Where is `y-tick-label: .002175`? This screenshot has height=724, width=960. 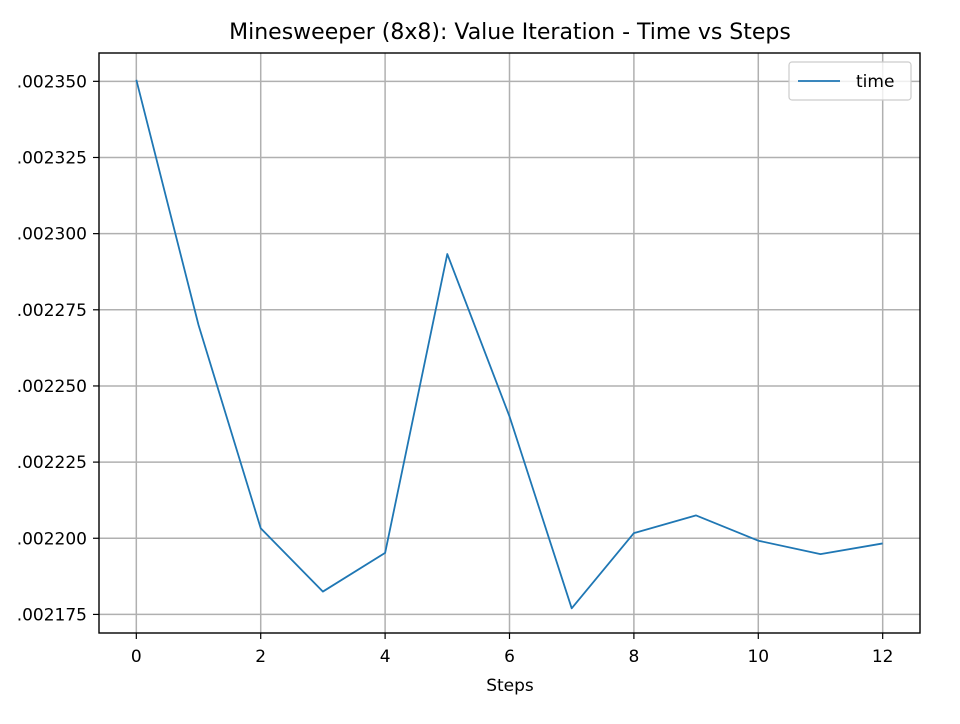 y-tick-label: .002175 is located at coordinates (52, 615).